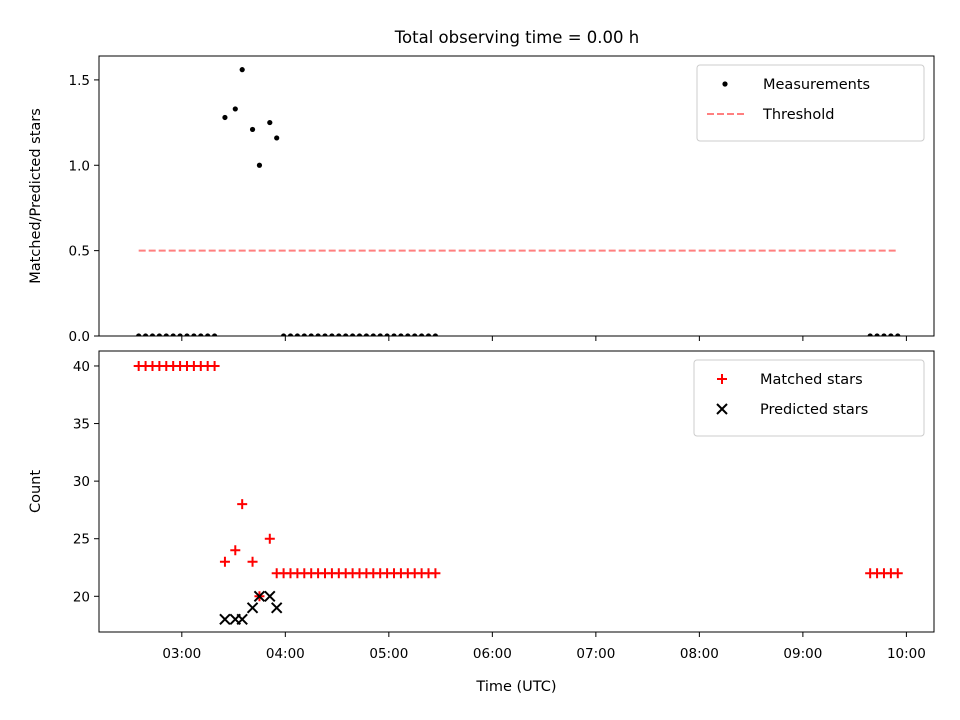  What do you see at coordinates (81, 367) in the screenshot?
I see `y-tick-label: 40` at bounding box center [81, 367].